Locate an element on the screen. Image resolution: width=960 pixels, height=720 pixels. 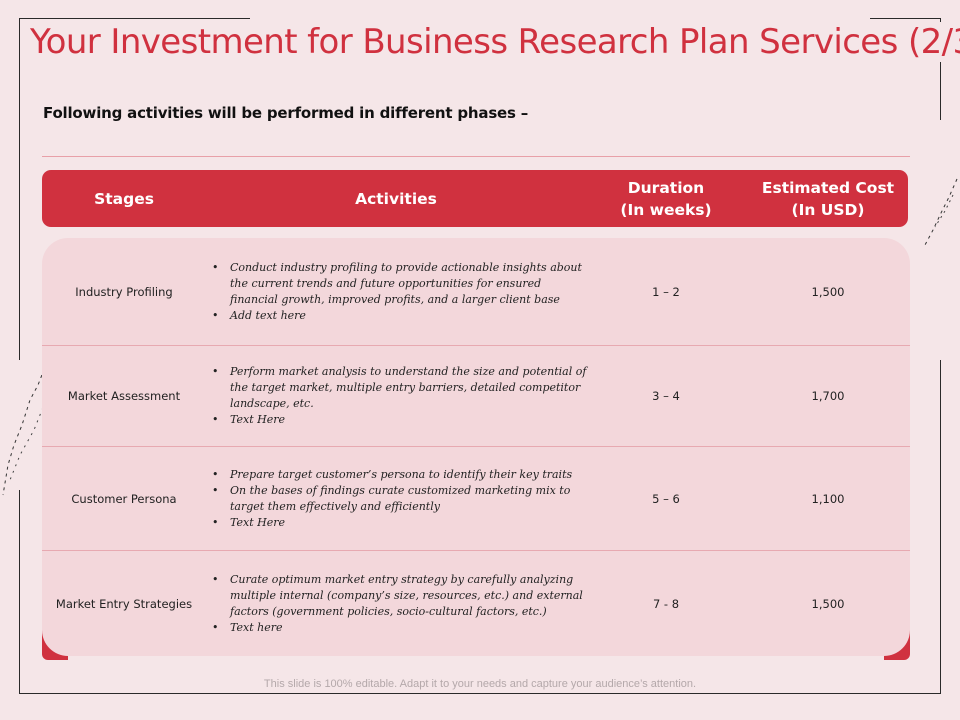
stage-cell: Industry Profiling is located at coordinates (124, 291).